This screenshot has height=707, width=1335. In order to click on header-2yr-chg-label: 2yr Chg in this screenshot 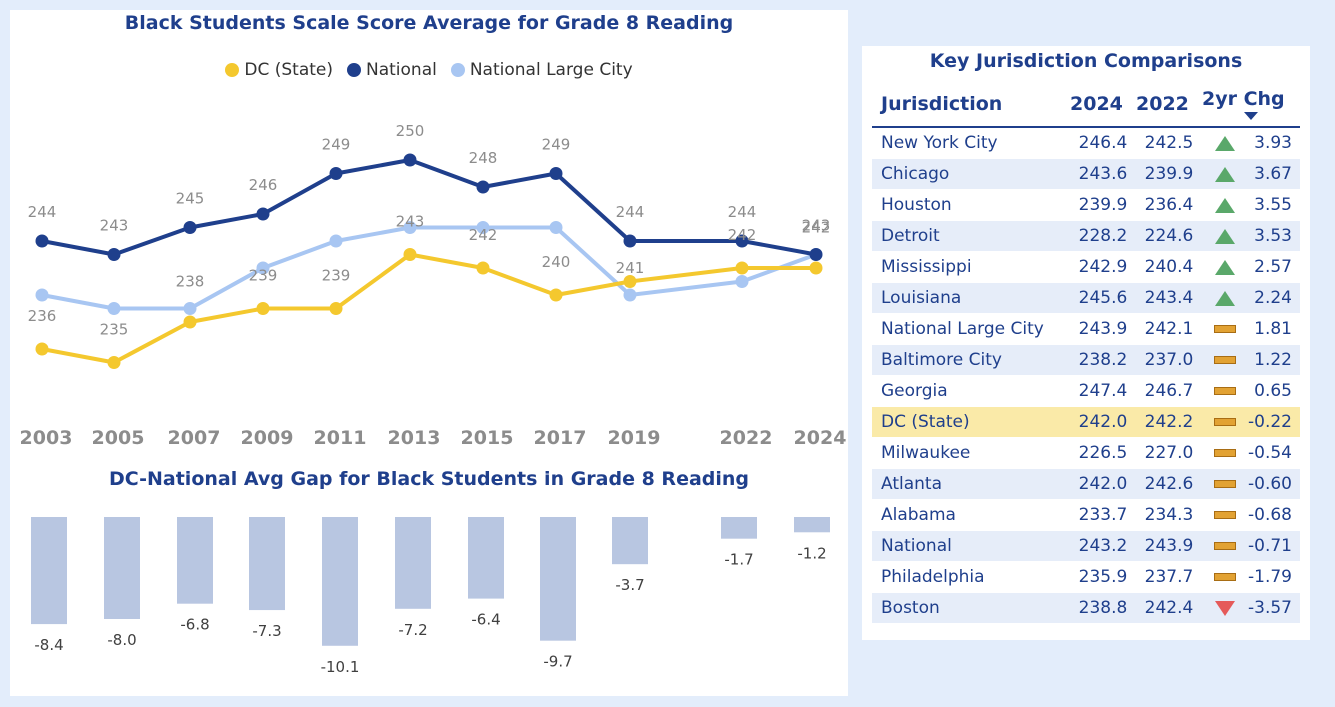, I will do `click(1243, 99)`.